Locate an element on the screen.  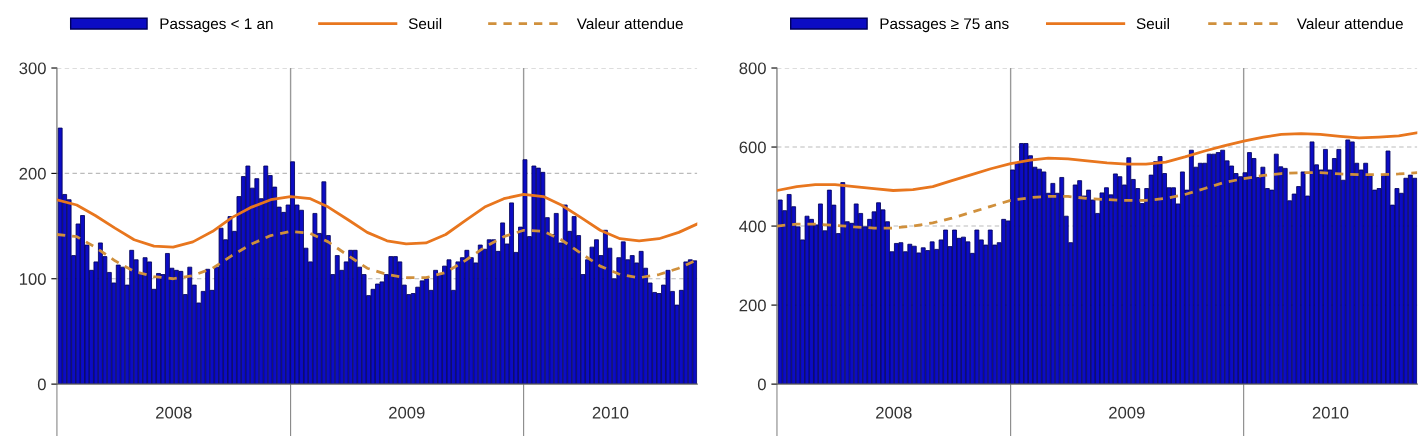
y-tick-label: 600 is located at coordinates (752, 147).